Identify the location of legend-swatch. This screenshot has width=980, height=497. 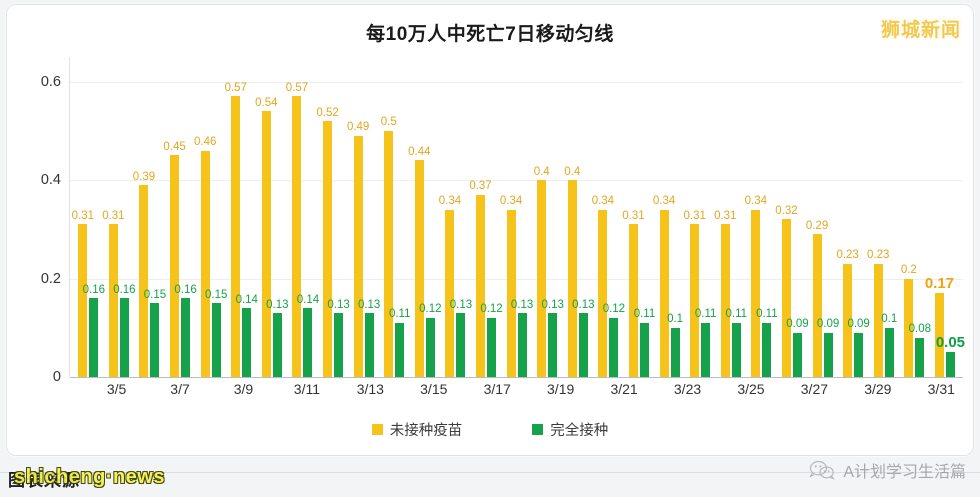
(538, 429).